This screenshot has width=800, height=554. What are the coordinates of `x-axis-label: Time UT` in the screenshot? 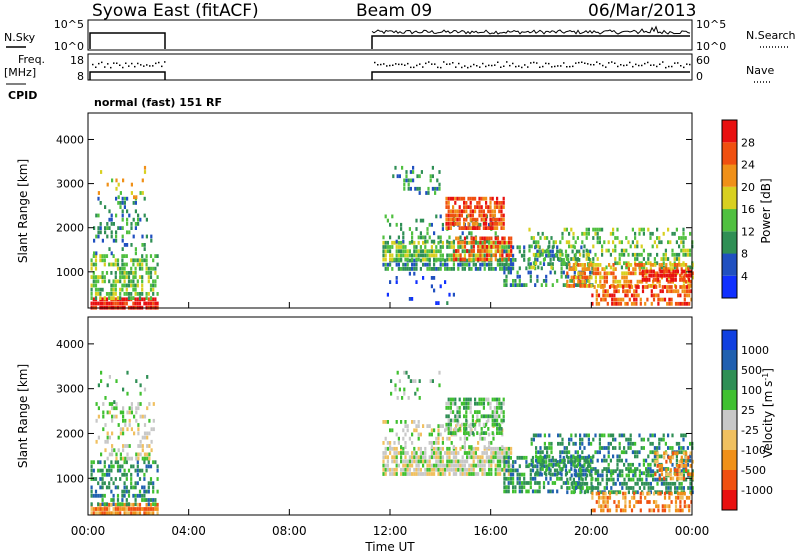 It's located at (389, 547).